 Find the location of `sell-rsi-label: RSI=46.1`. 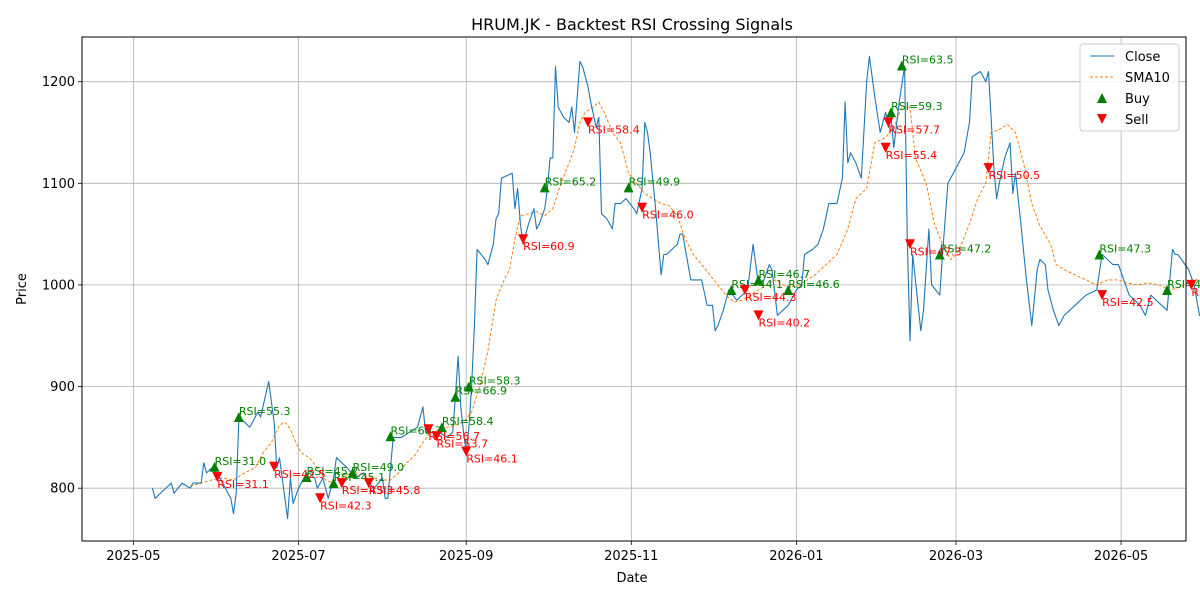

sell-rsi-label: RSI=46.1 is located at coordinates (492, 459).